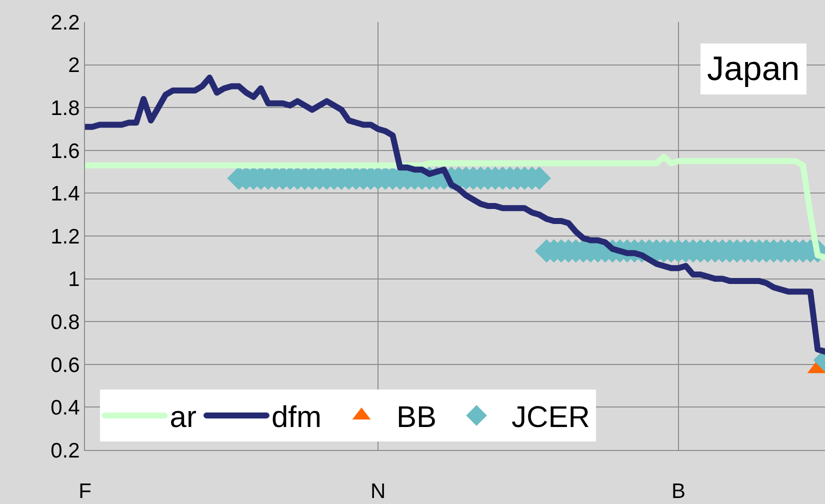 This screenshot has width=825, height=504. I want to click on legend-label: dfm, so click(296, 417).